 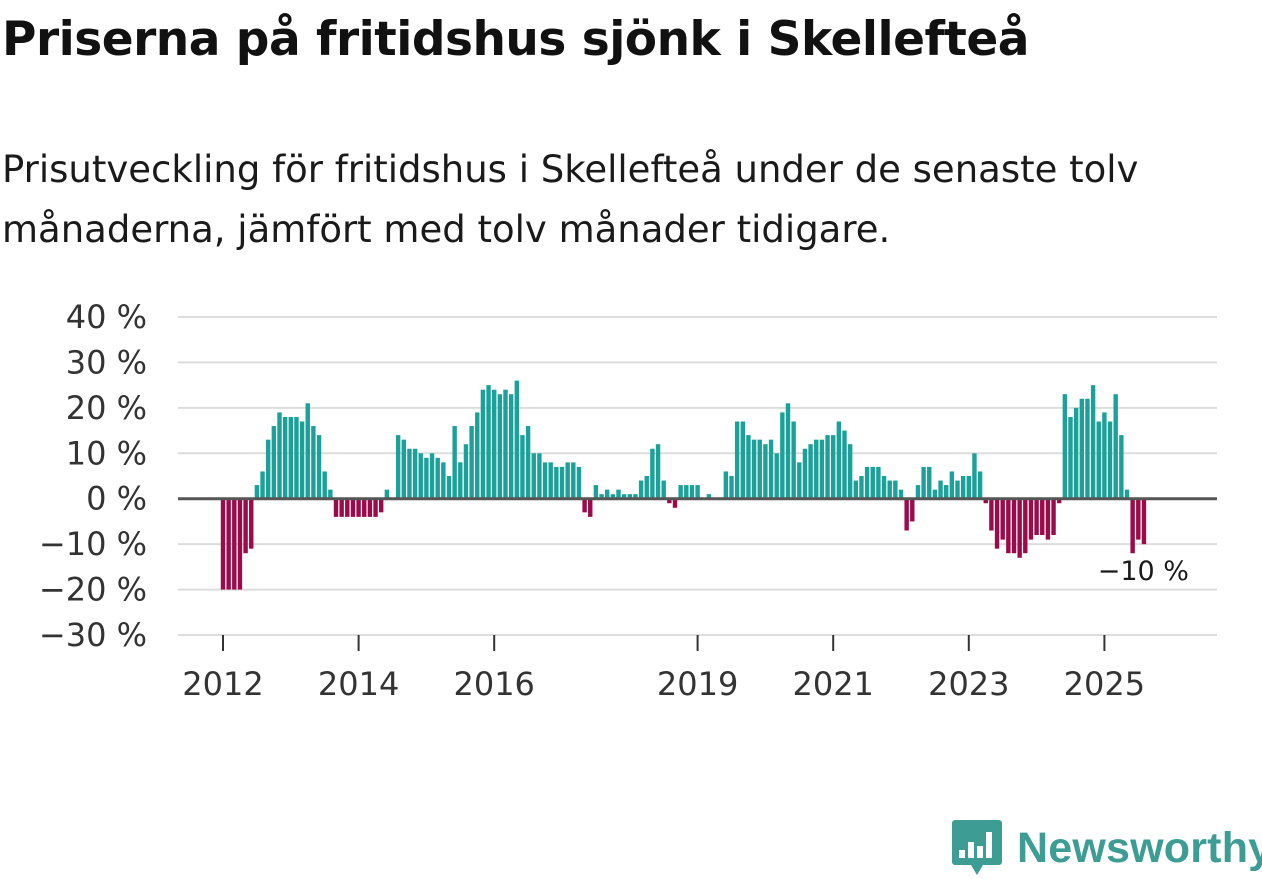 I want to click on last-value-annotation: −10 %, so click(x=1143, y=571).